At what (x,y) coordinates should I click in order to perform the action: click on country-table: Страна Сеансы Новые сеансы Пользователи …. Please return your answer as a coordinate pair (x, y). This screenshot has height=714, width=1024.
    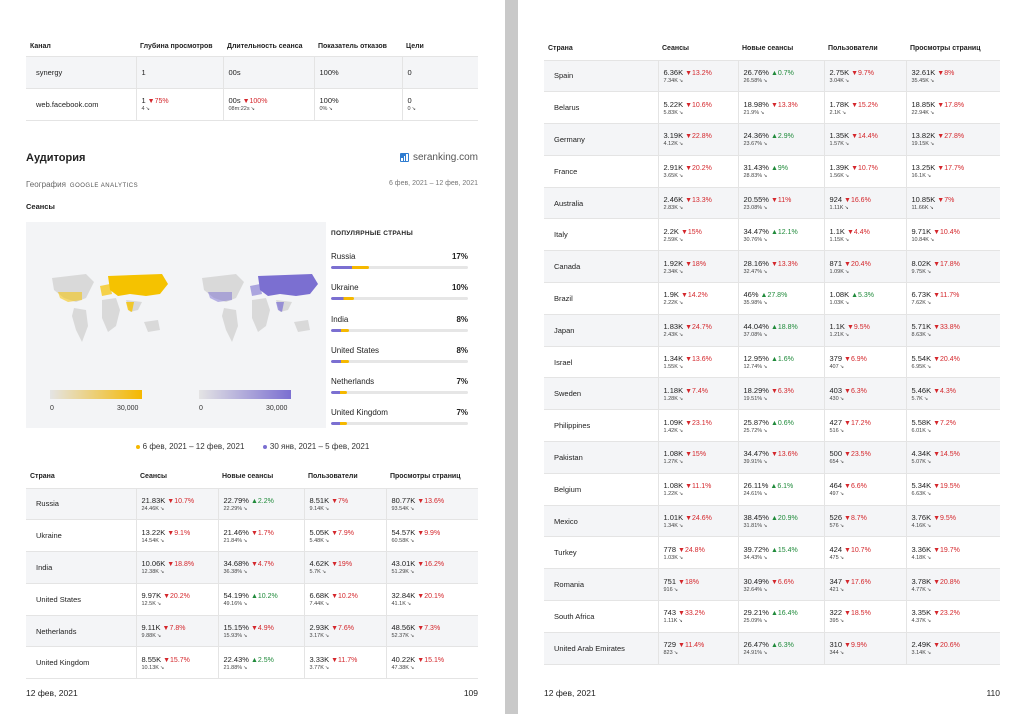
    Looking at the image, I should click on (252, 573).